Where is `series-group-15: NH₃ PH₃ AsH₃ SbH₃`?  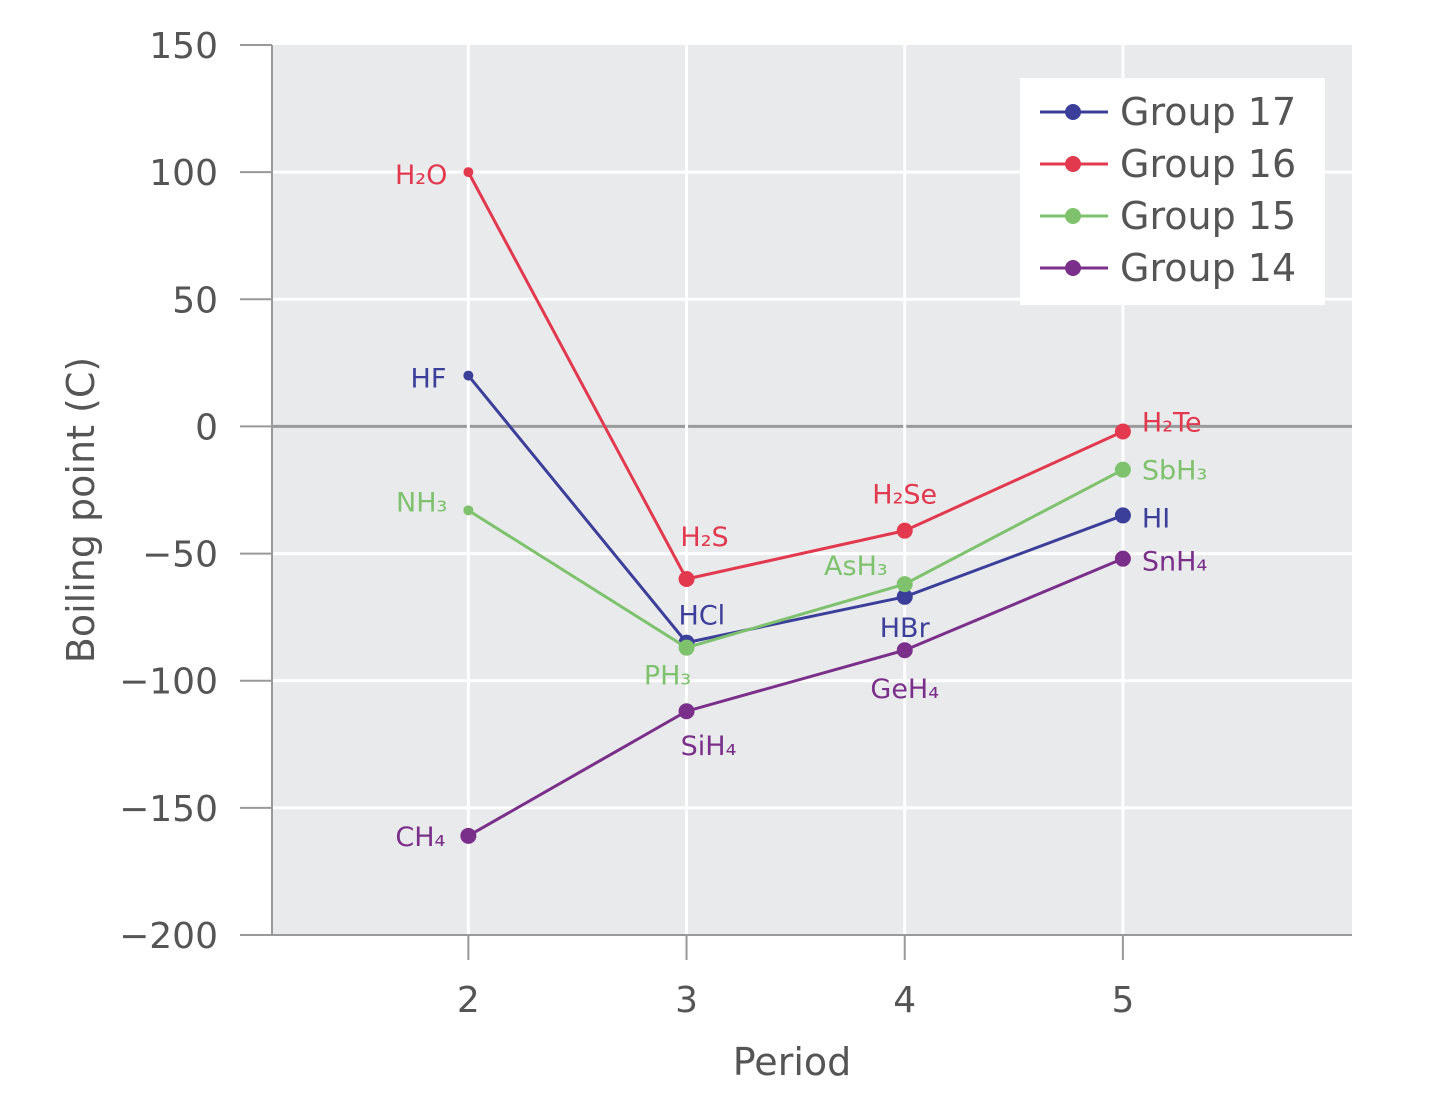
series-group-15: NH₃ PH₃ AsH₃ SbH₃ is located at coordinates (801, 574).